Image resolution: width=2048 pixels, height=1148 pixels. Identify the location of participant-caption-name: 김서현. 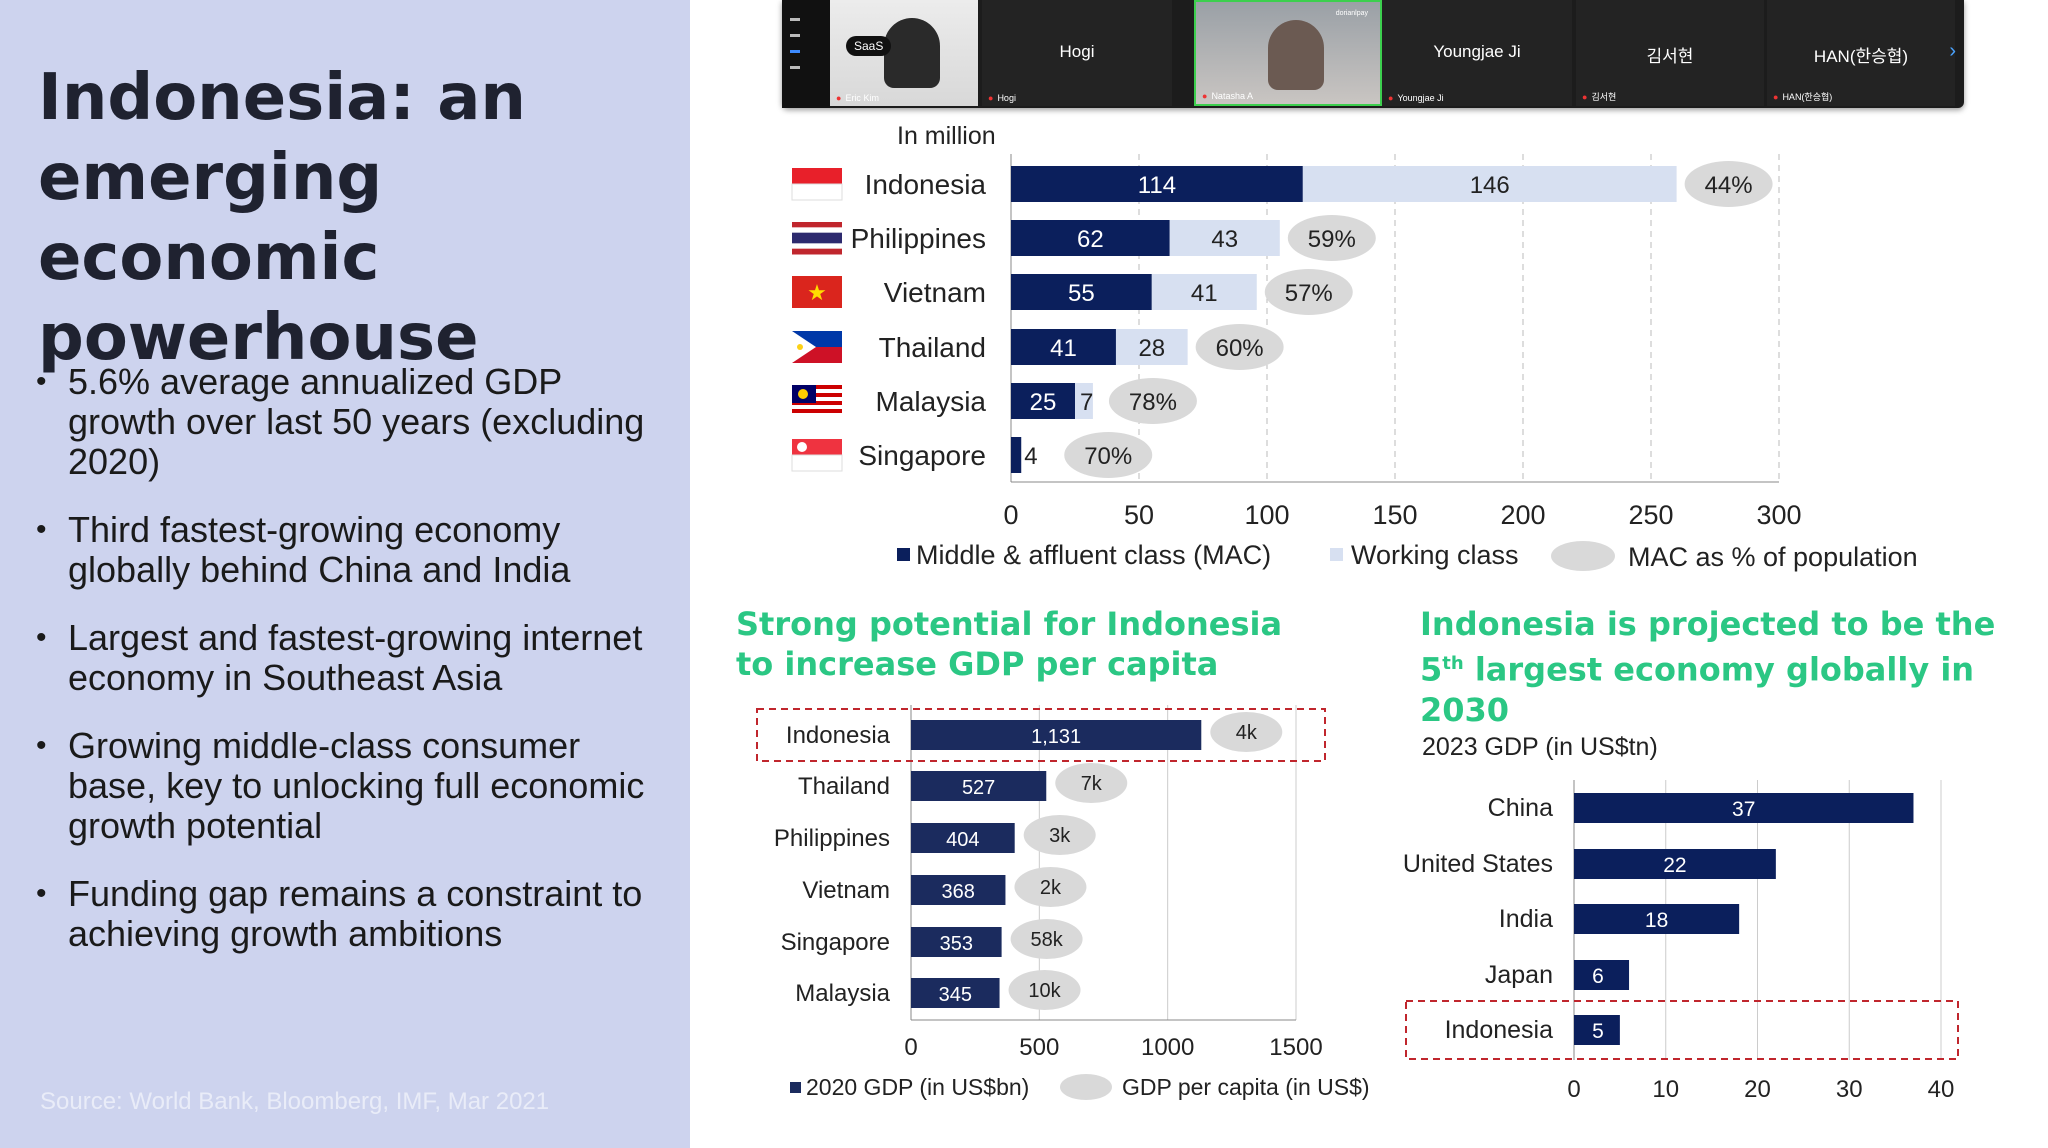
(1604, 97).